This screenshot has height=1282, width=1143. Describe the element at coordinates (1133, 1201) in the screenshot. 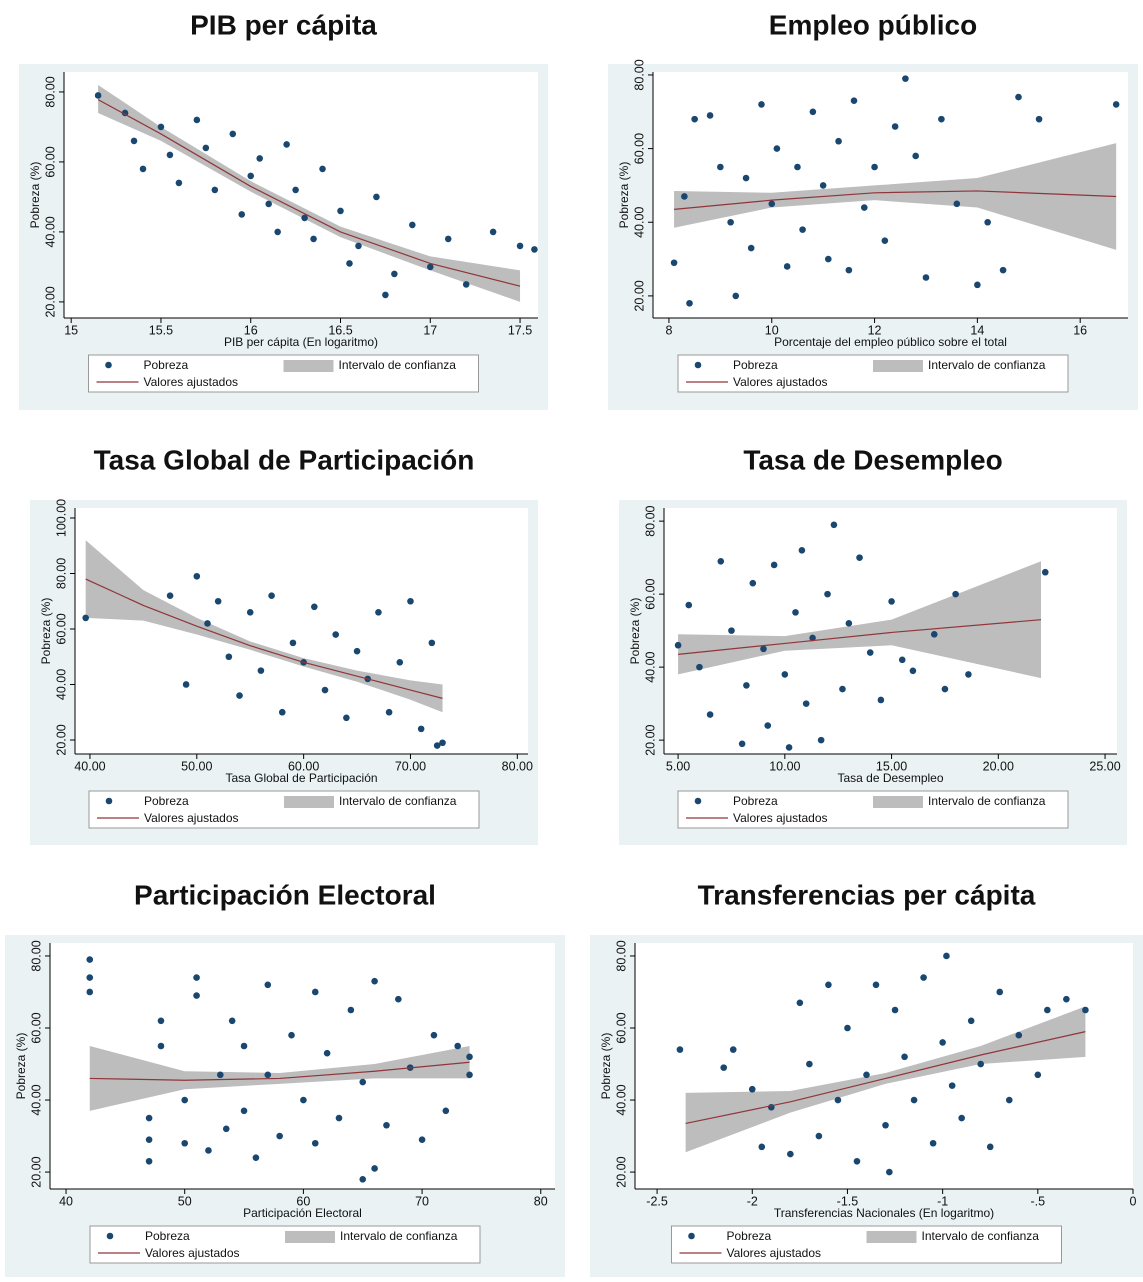

I see `x-tick-label: 0` at that location.